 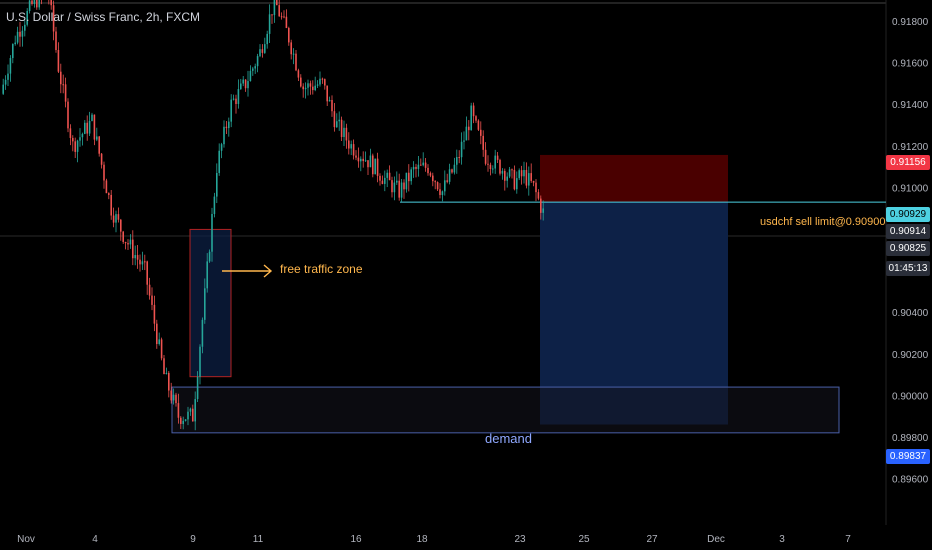 What do you see at coordinates (520, 539) in the screenshot?
I see `x-tick-label: 23` at bounding box center [520, 539].